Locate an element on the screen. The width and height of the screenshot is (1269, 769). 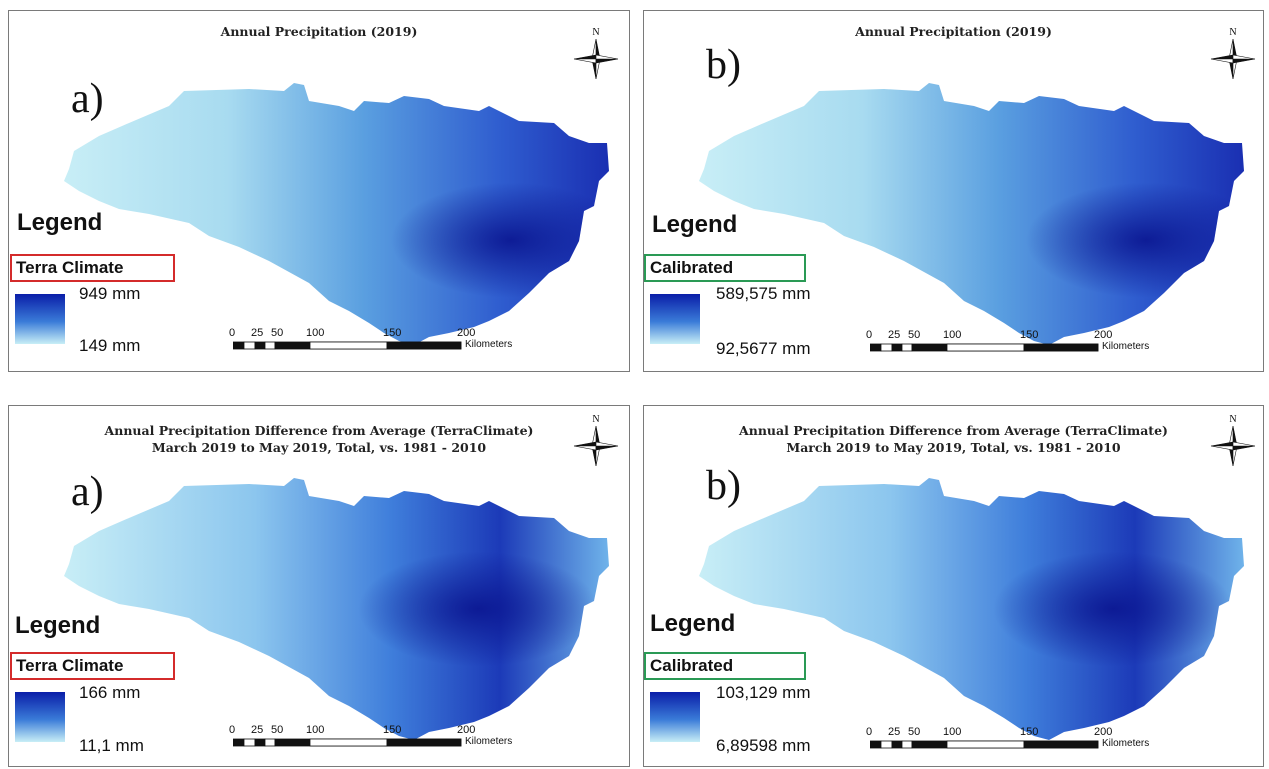
legend-max-label: 589,575 mm is located at coordinates (763, 293).